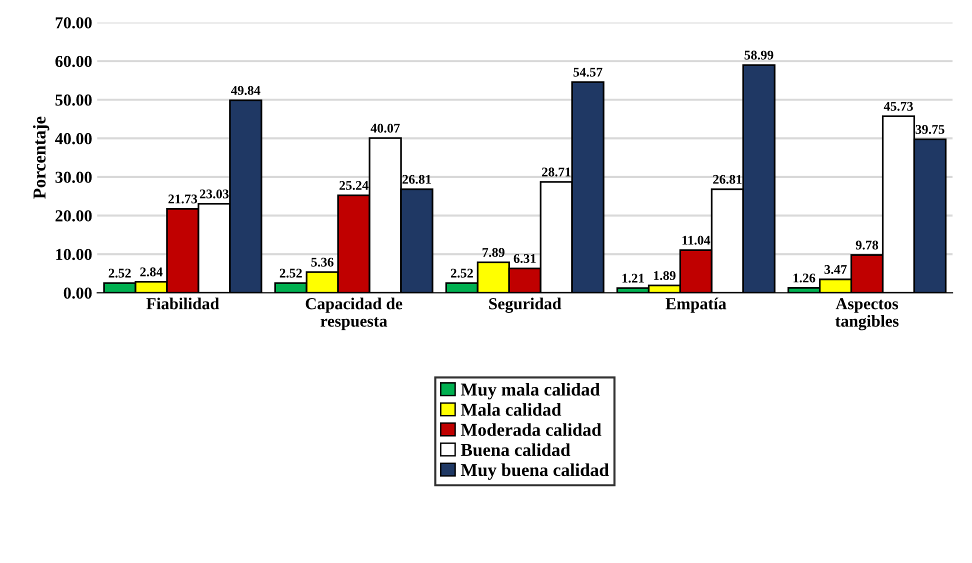  I want to click on legend-label: Moderada calidad, so click(531, 429).